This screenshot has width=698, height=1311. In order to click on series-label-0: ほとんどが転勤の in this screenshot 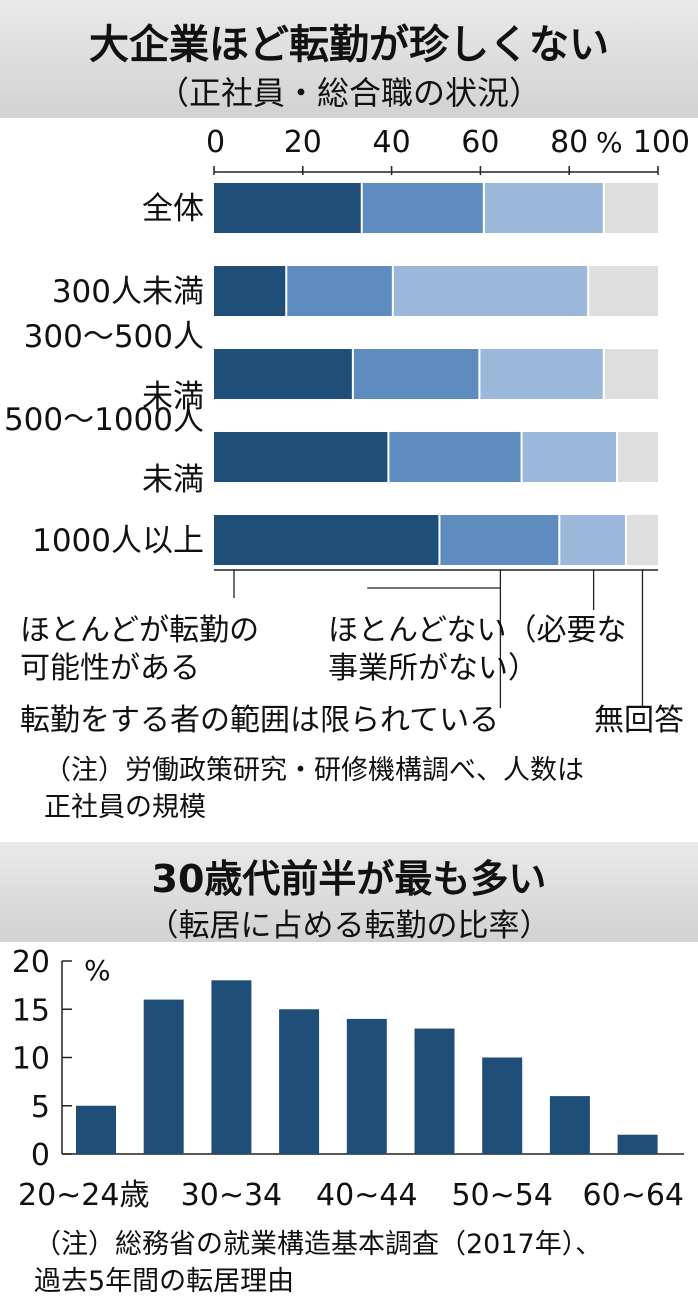, I will do `click(139, 630)`.